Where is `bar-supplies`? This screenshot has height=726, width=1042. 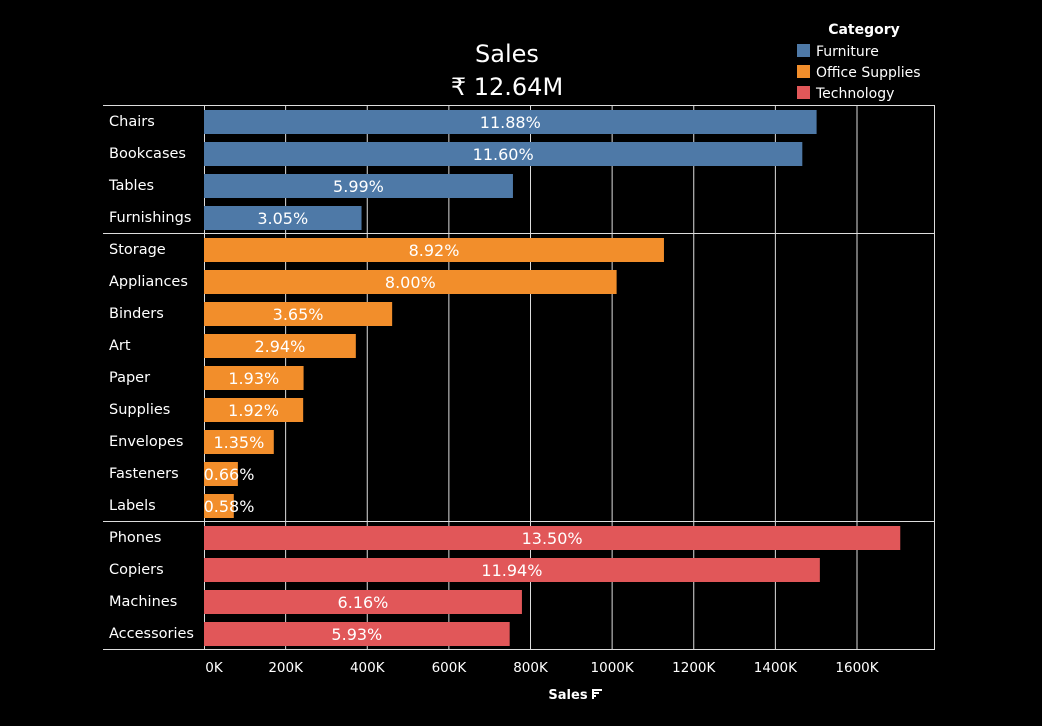
bar-supplies is located at coordinates (254, 410).